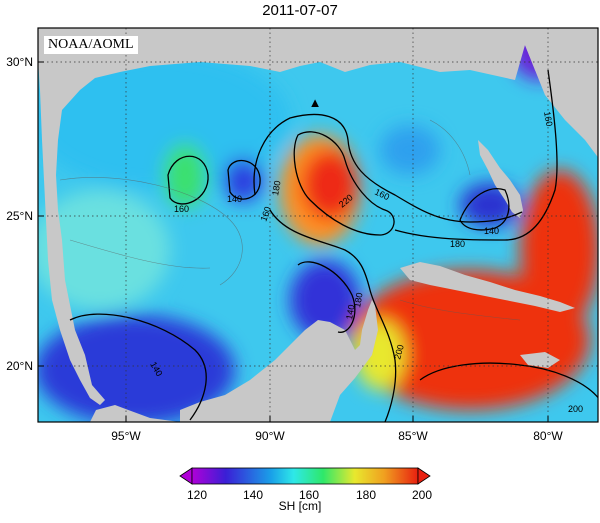  I want to click on colorbar-min-arrow-icon, so click(186, 476).